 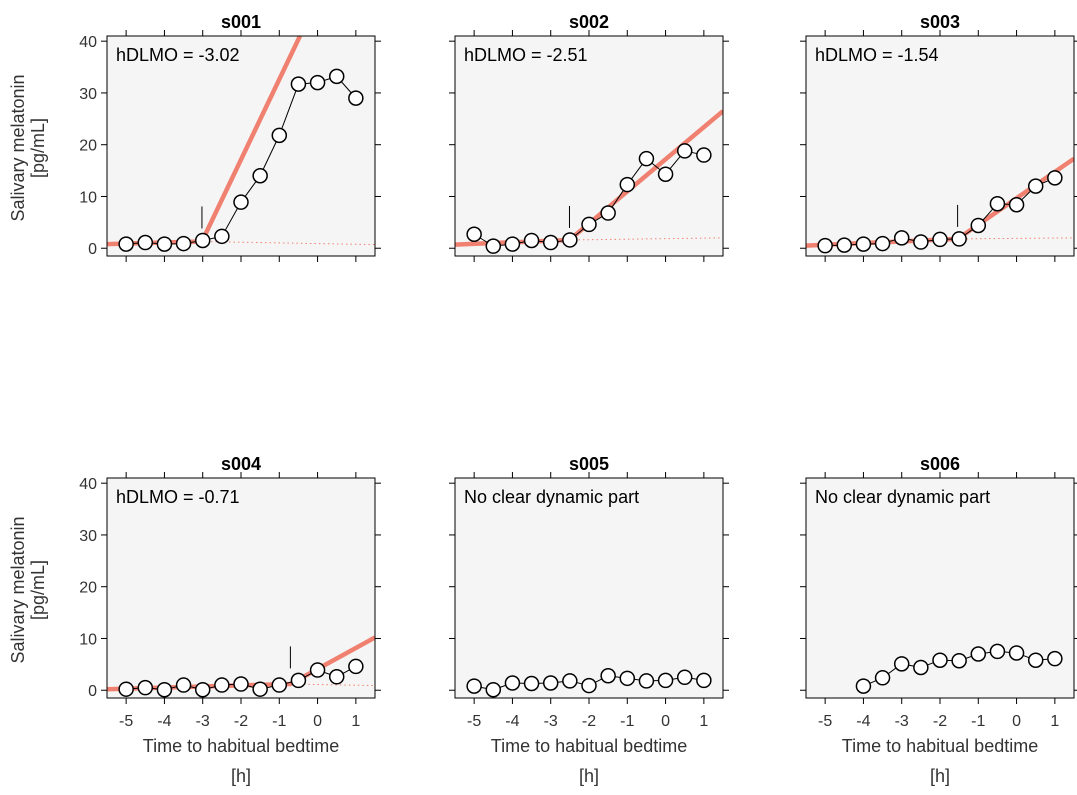 What do you see at coordinates (92, 691) in the screenshot?
I see `y-tick-label: 0` at bounding box center [92, 691].